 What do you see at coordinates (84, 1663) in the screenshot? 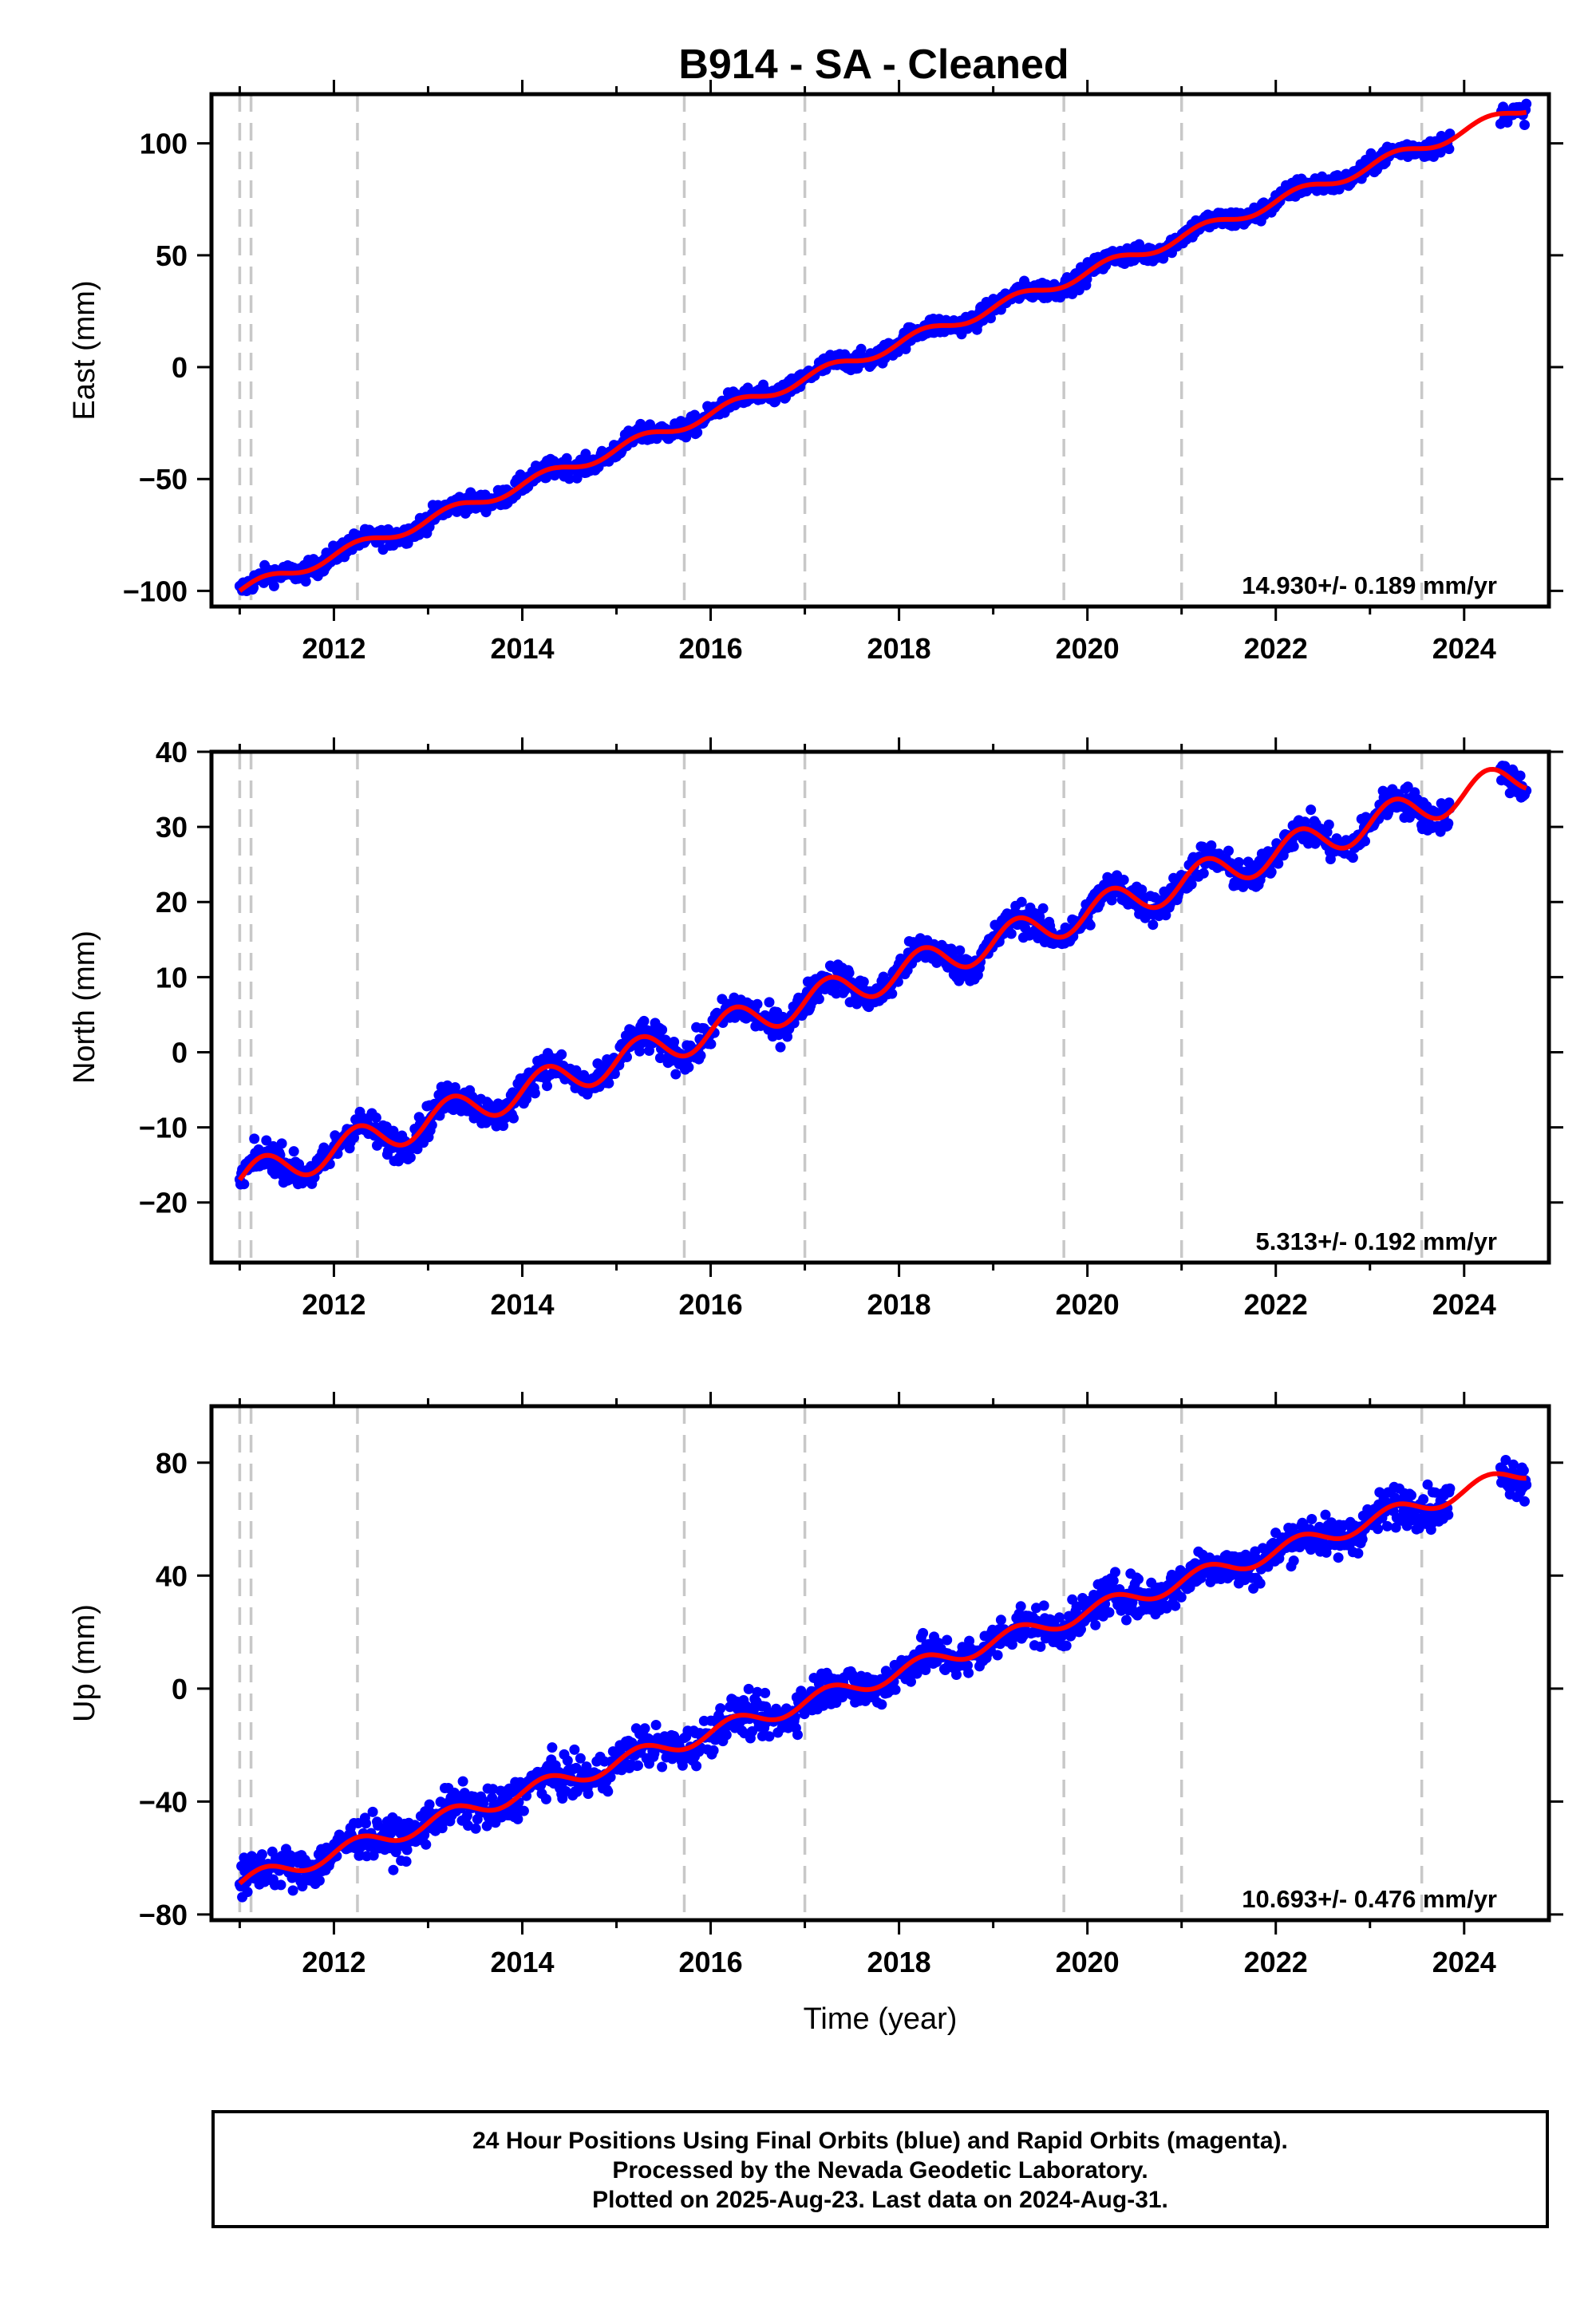
I see `y-axis-label: Up (mm)` at bounding box center [84, 1663].